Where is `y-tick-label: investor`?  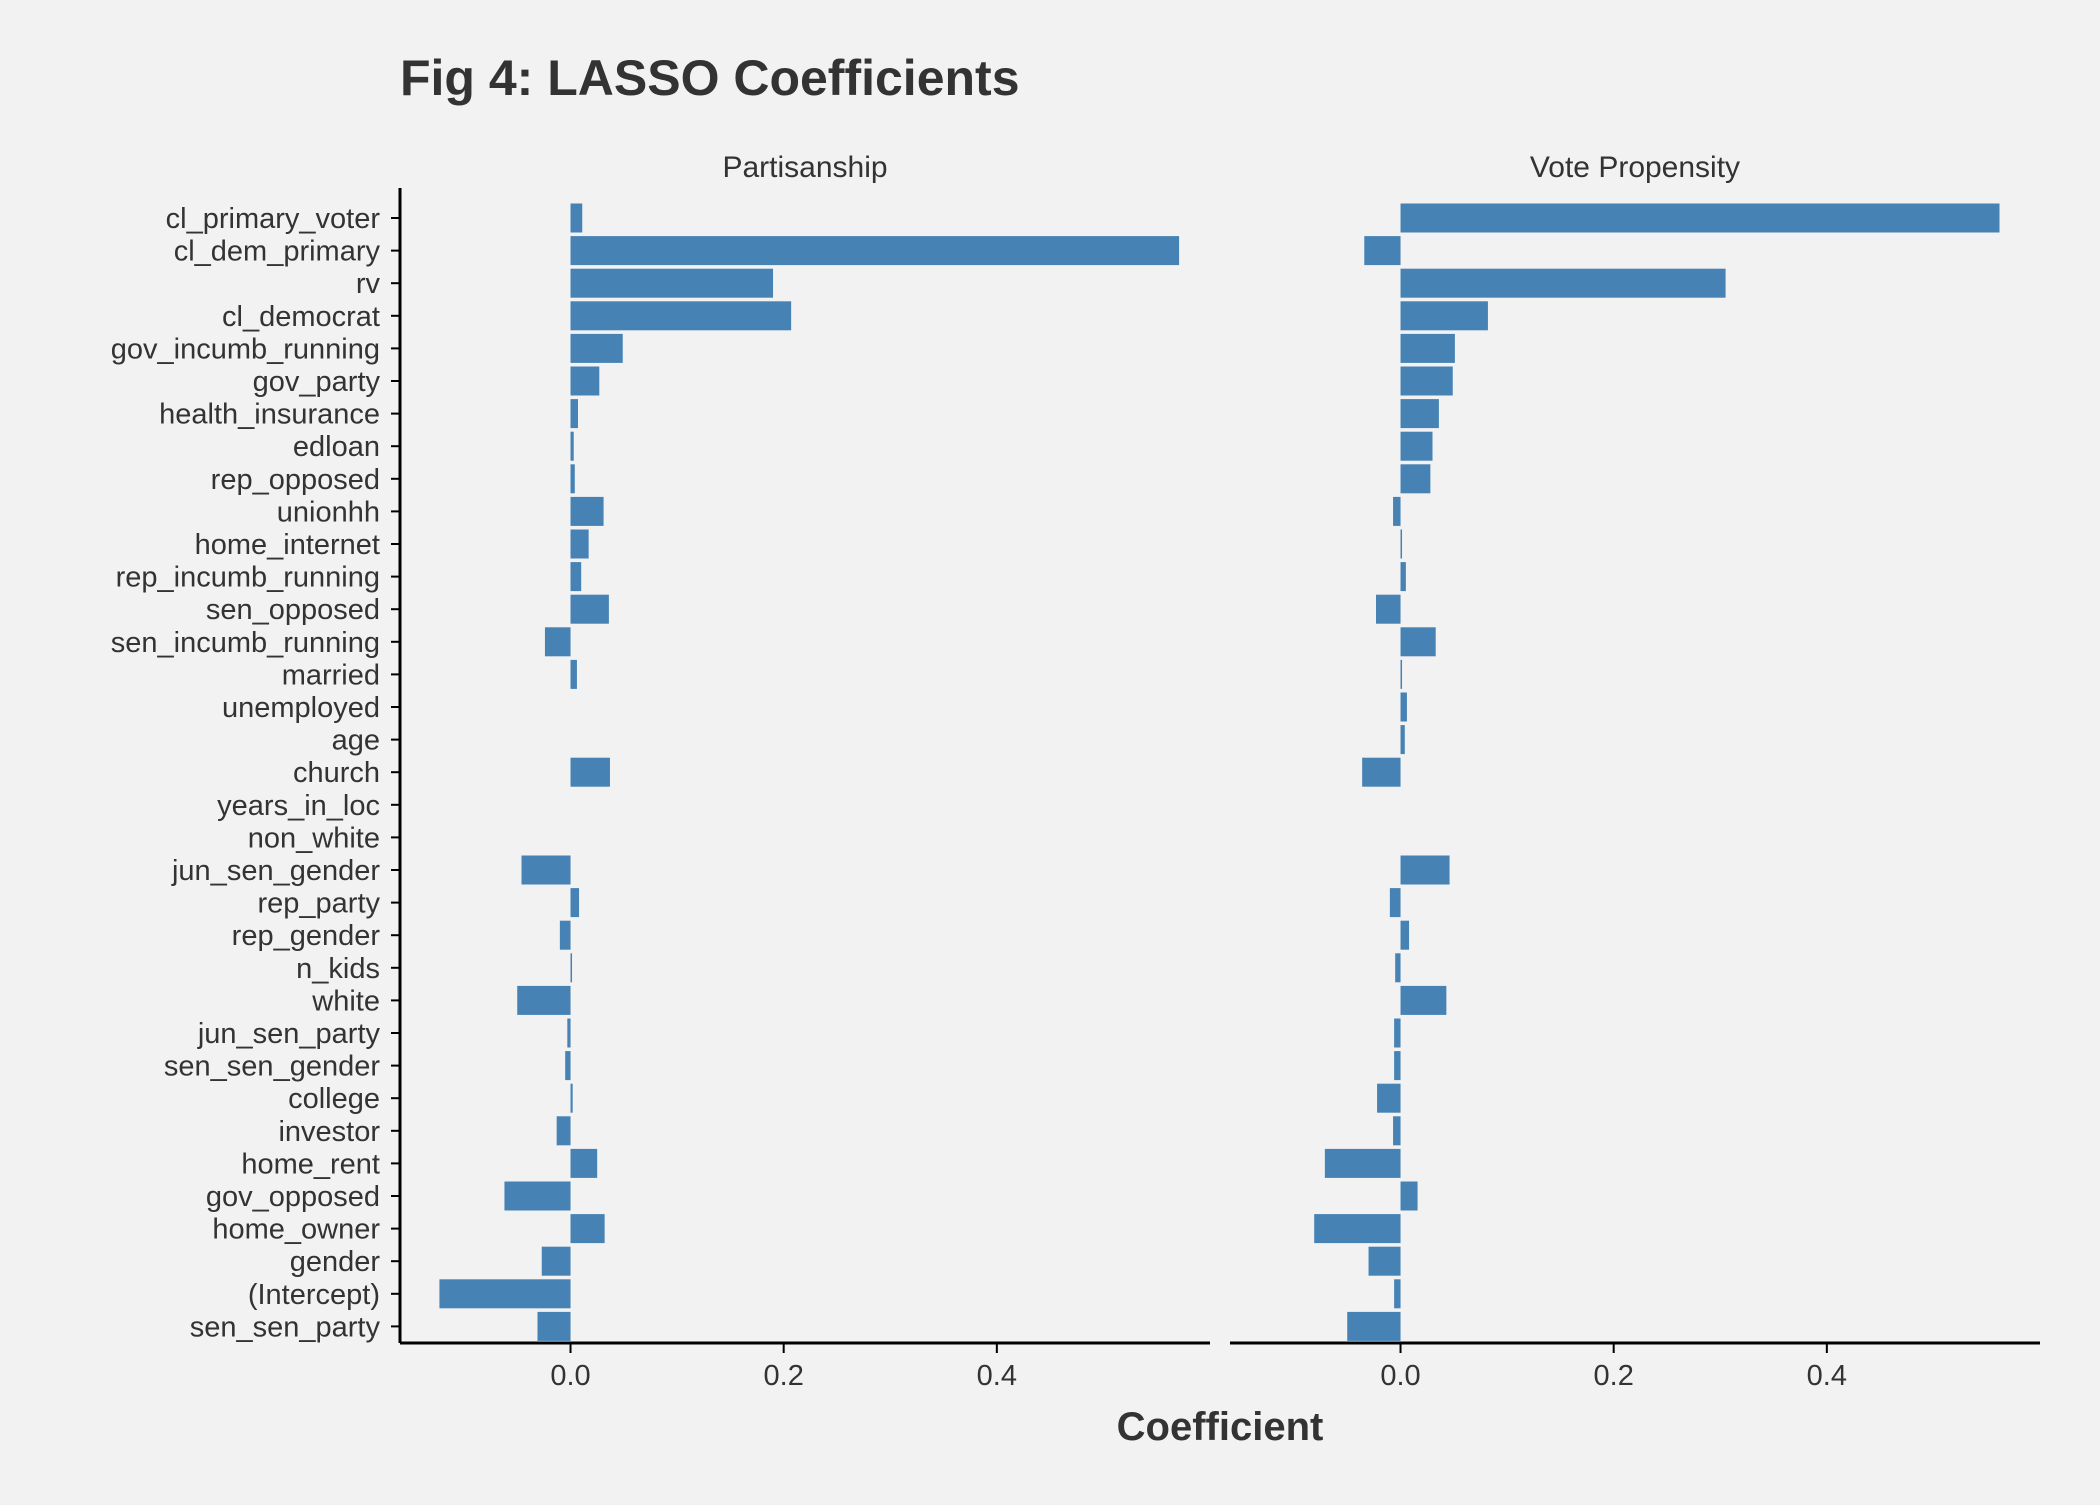 y-tick-label: investor is located at coordinates (329, 1132).